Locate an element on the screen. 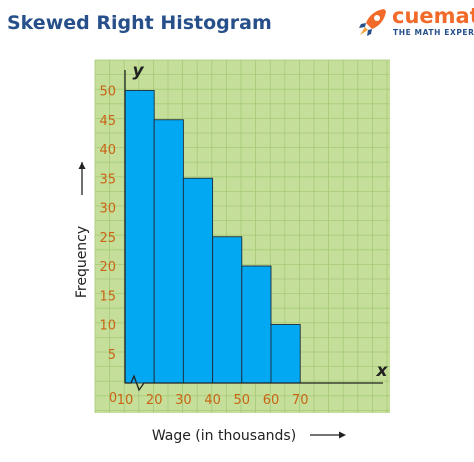 Image resolution: width=474 pixels, height=462 pixels. rocket-icon is located at coordinates (372, 22).